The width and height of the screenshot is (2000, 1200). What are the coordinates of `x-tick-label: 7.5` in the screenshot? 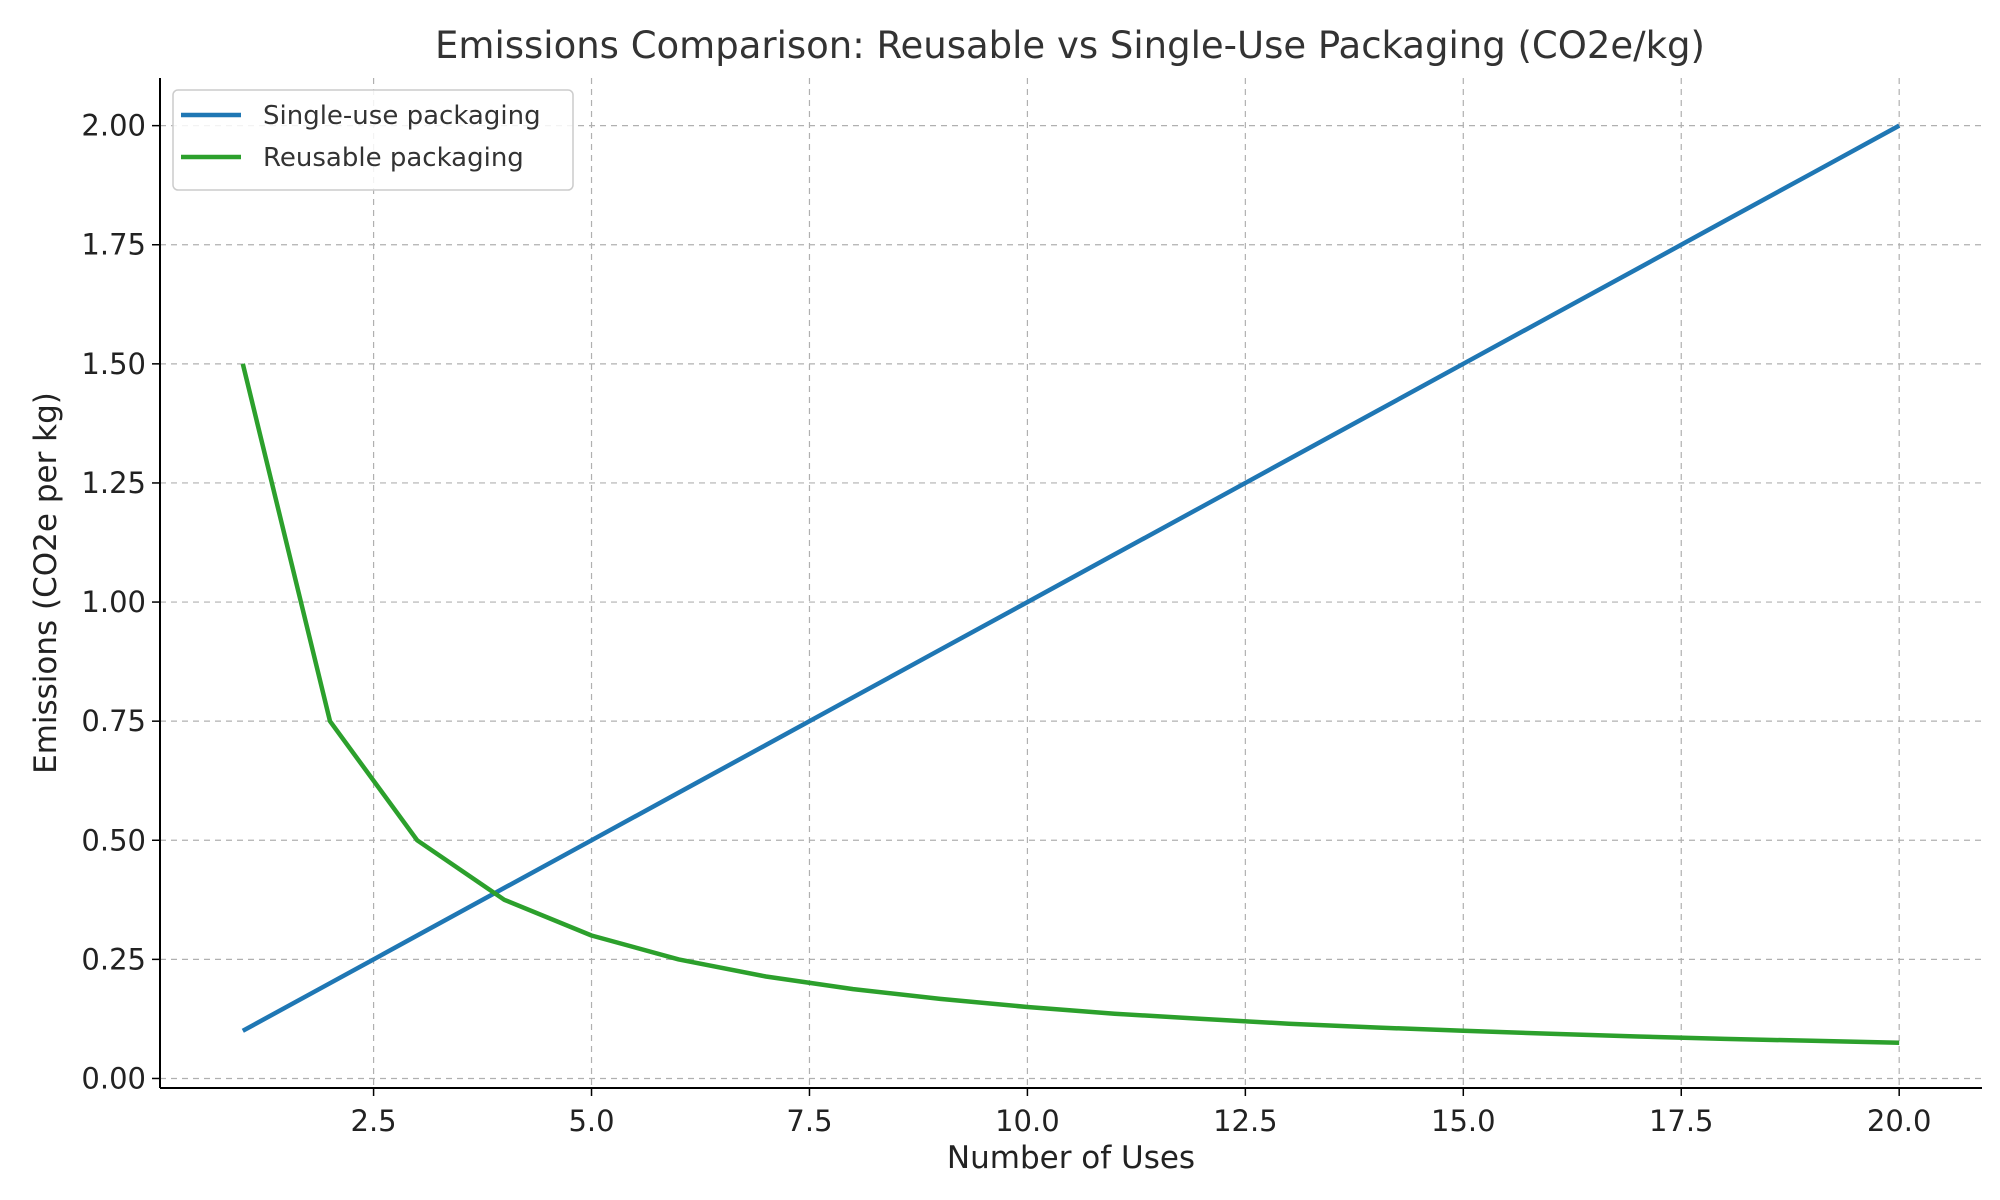 It's located at (809, 1121).